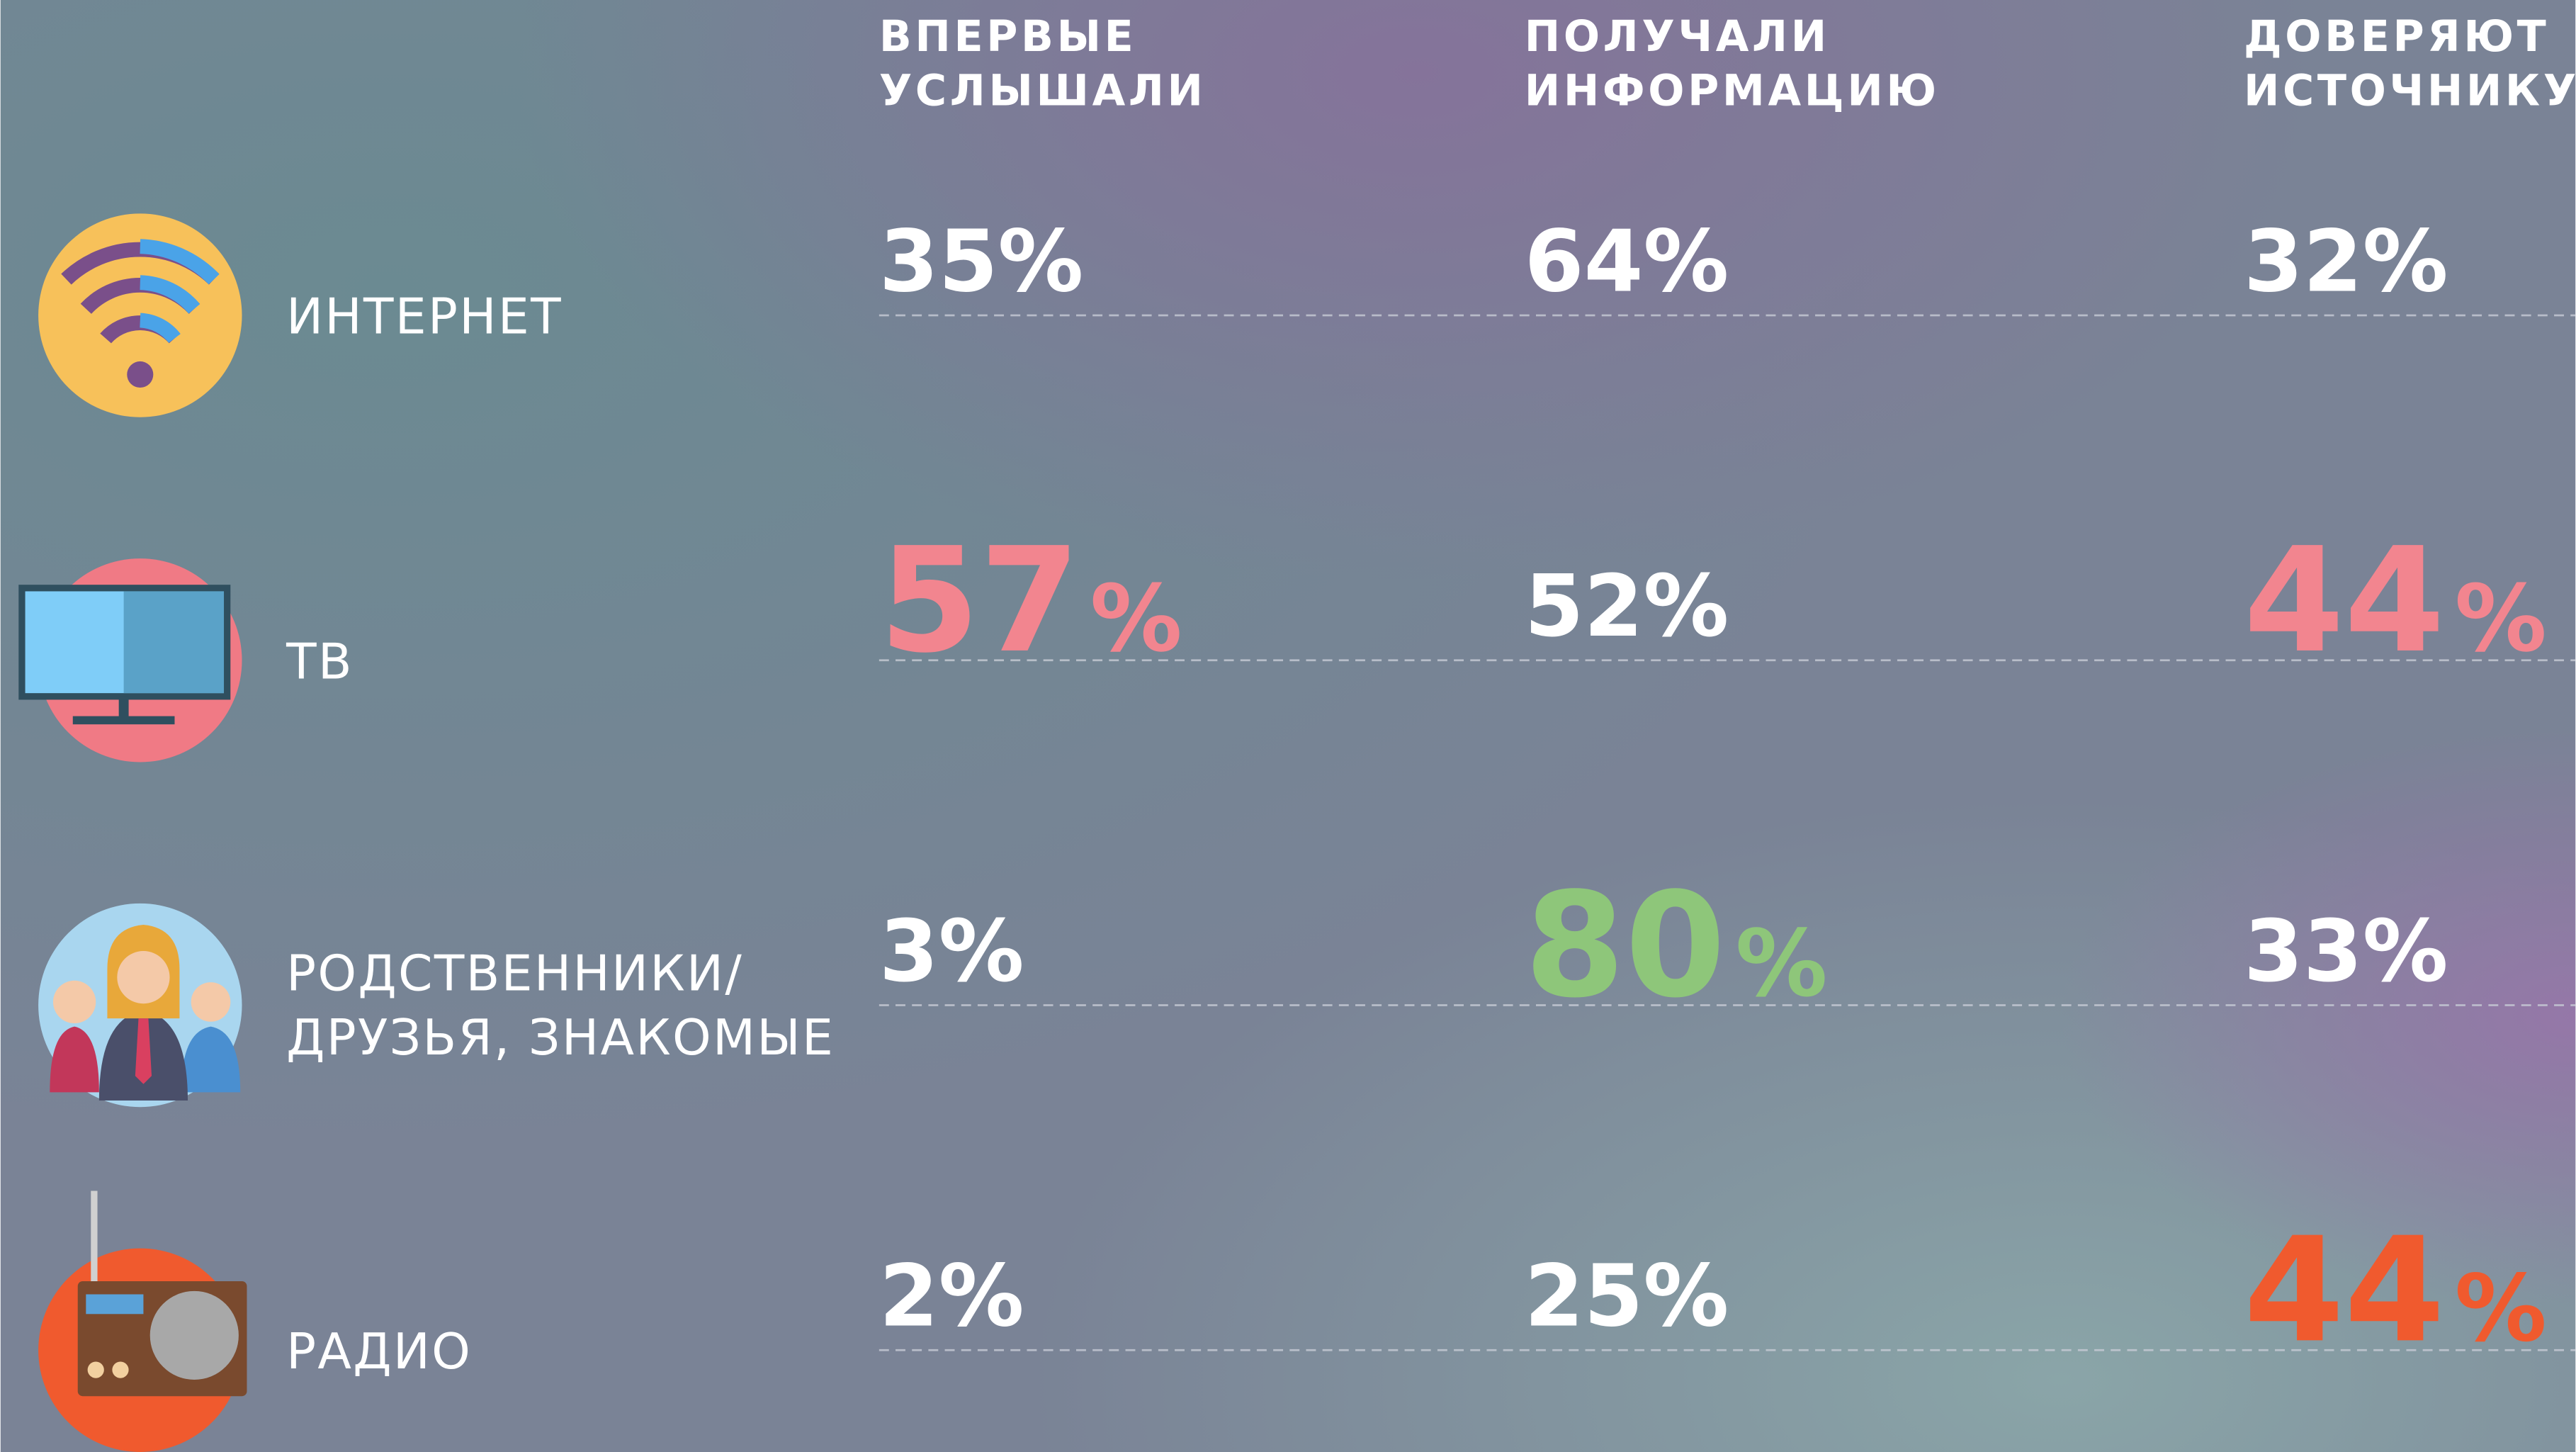 This screenshot has width=2576, height=1452. What do you see at coordinates (1677, 37) in the screenshot?
I see `column-header: ПОЛУЧАЛИ` at bounding box center [1677, 37].